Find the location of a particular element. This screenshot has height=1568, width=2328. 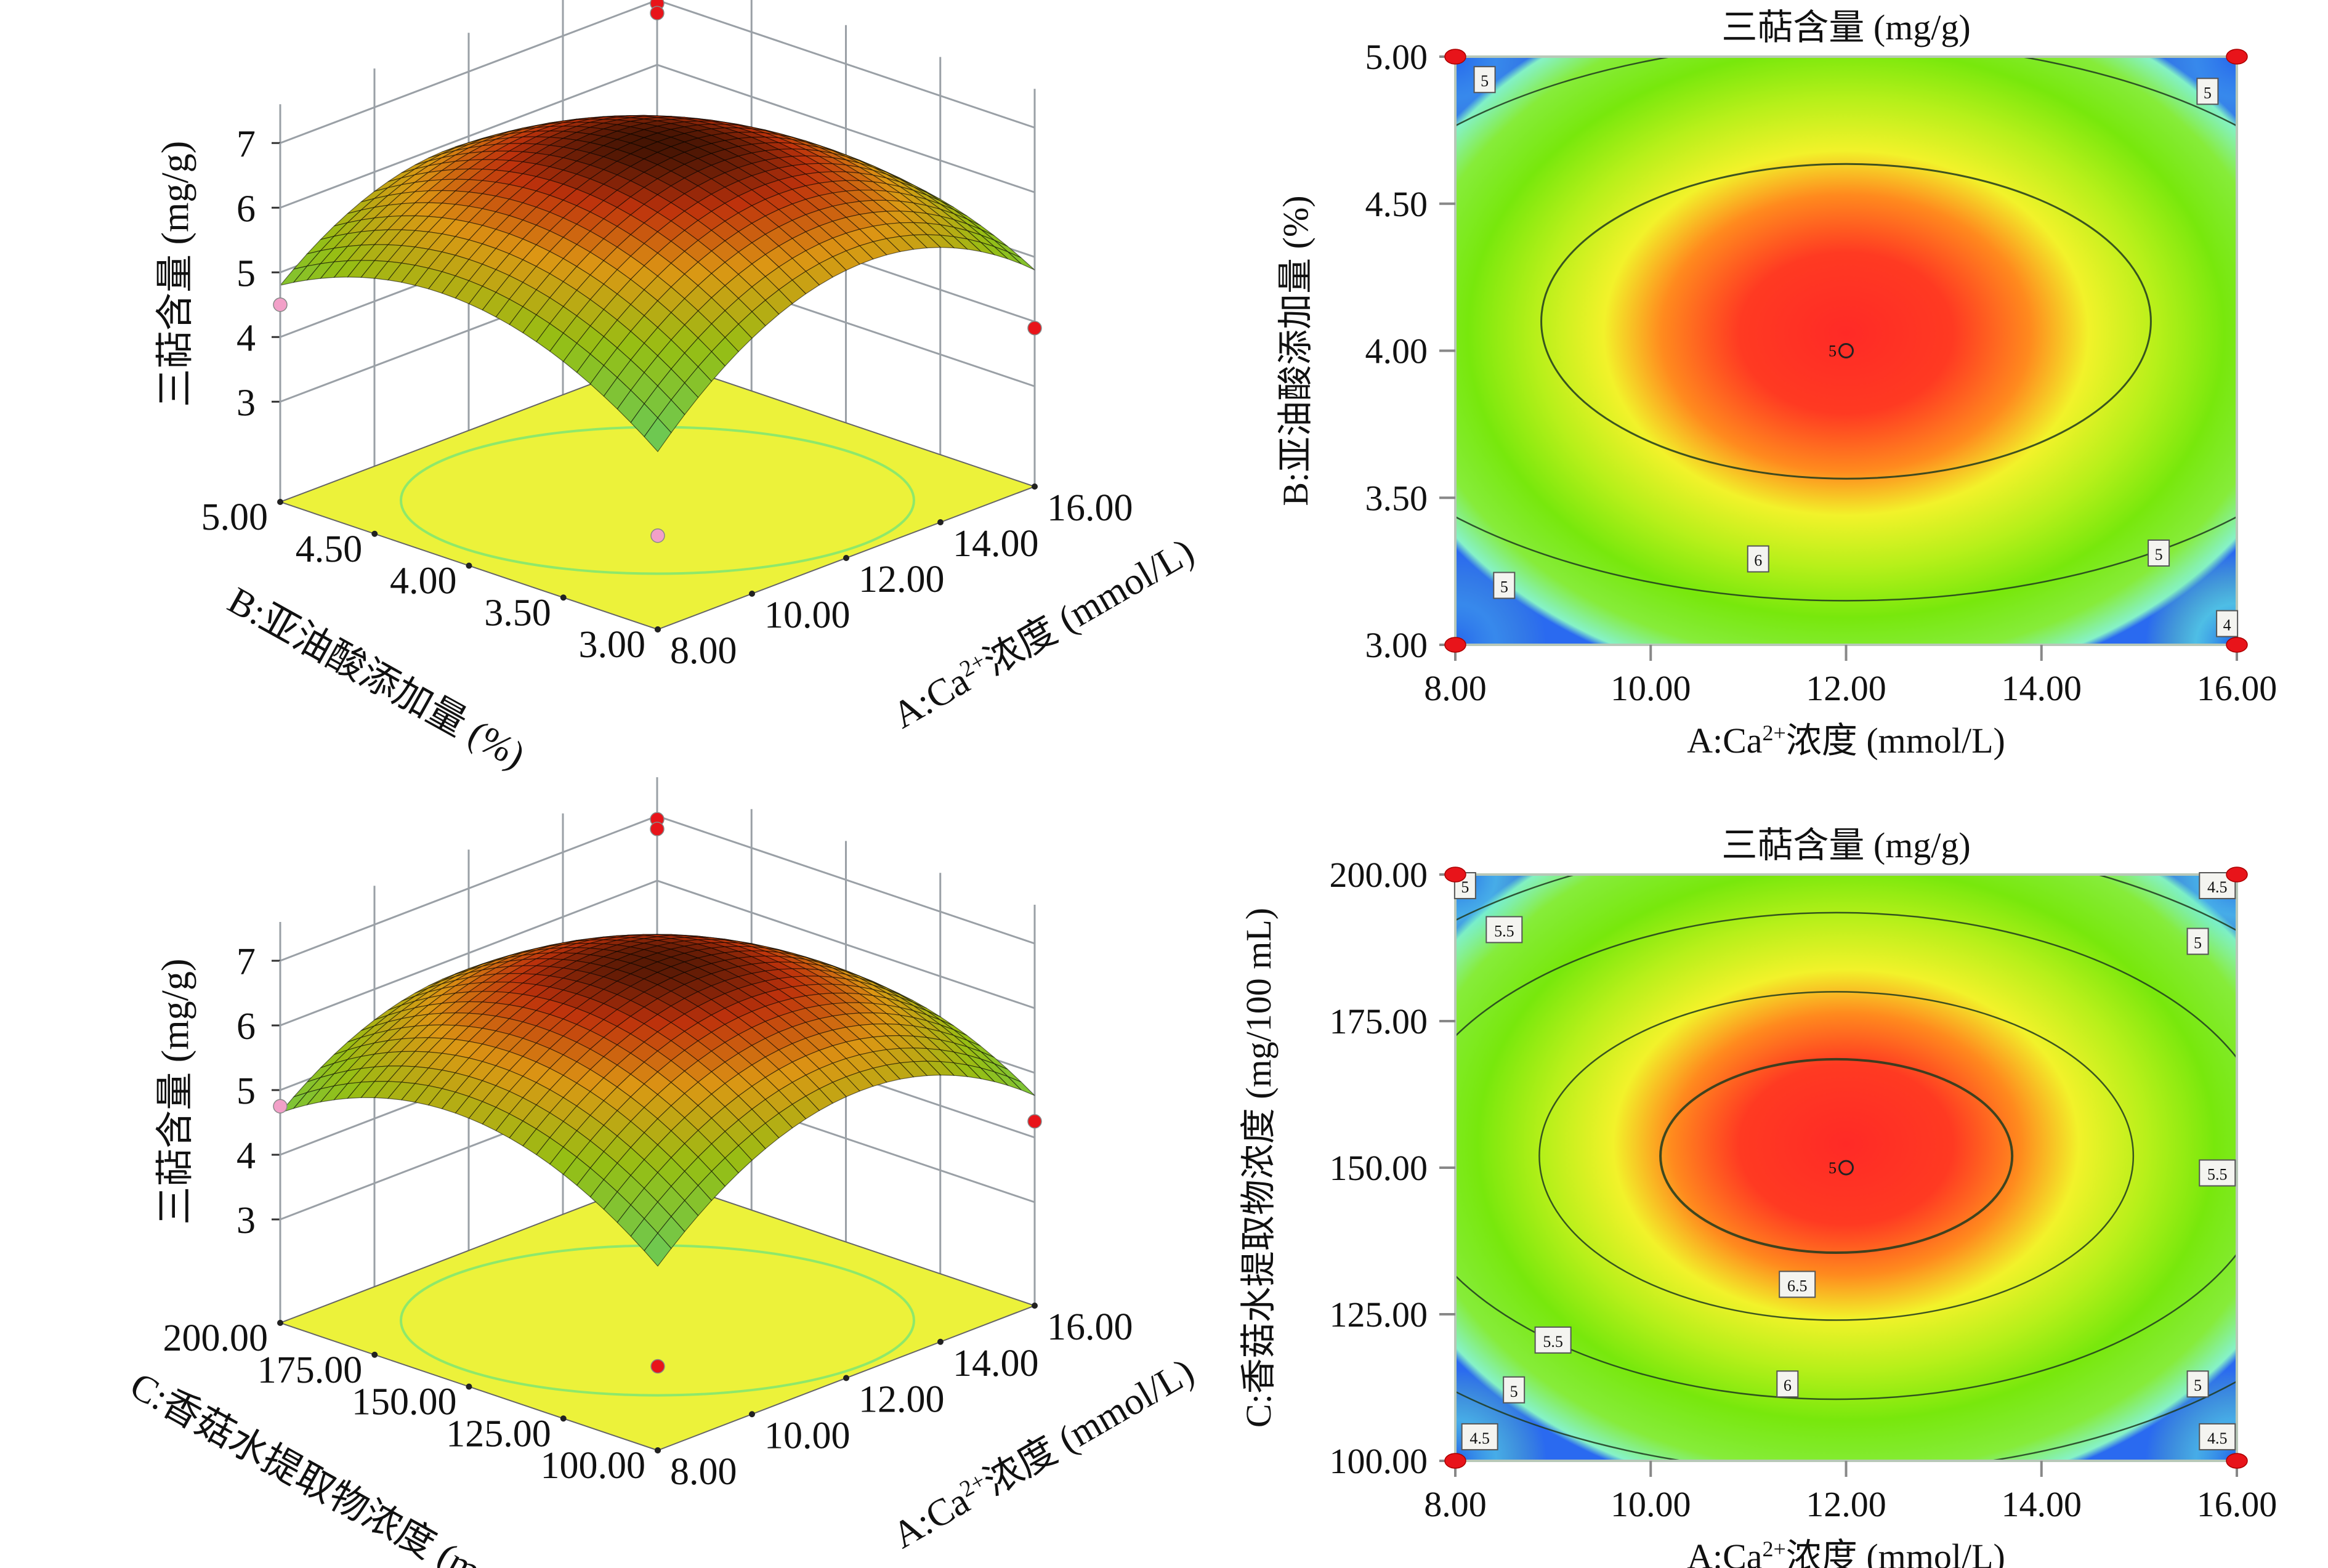

heatmap-field is located at coordinates (1846, 351).